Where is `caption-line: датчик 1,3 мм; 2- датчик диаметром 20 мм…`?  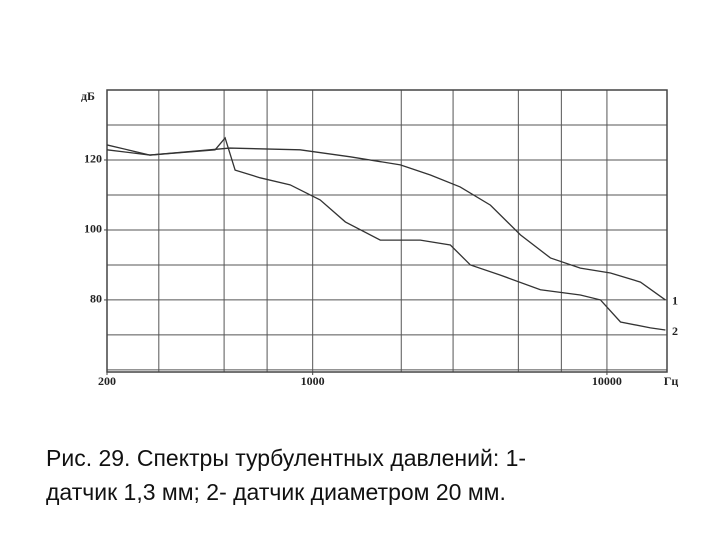 caption-line: датчик 1,3 мм; 2- датчик диаметром 20 мм… is located at coordinates (276, 492).